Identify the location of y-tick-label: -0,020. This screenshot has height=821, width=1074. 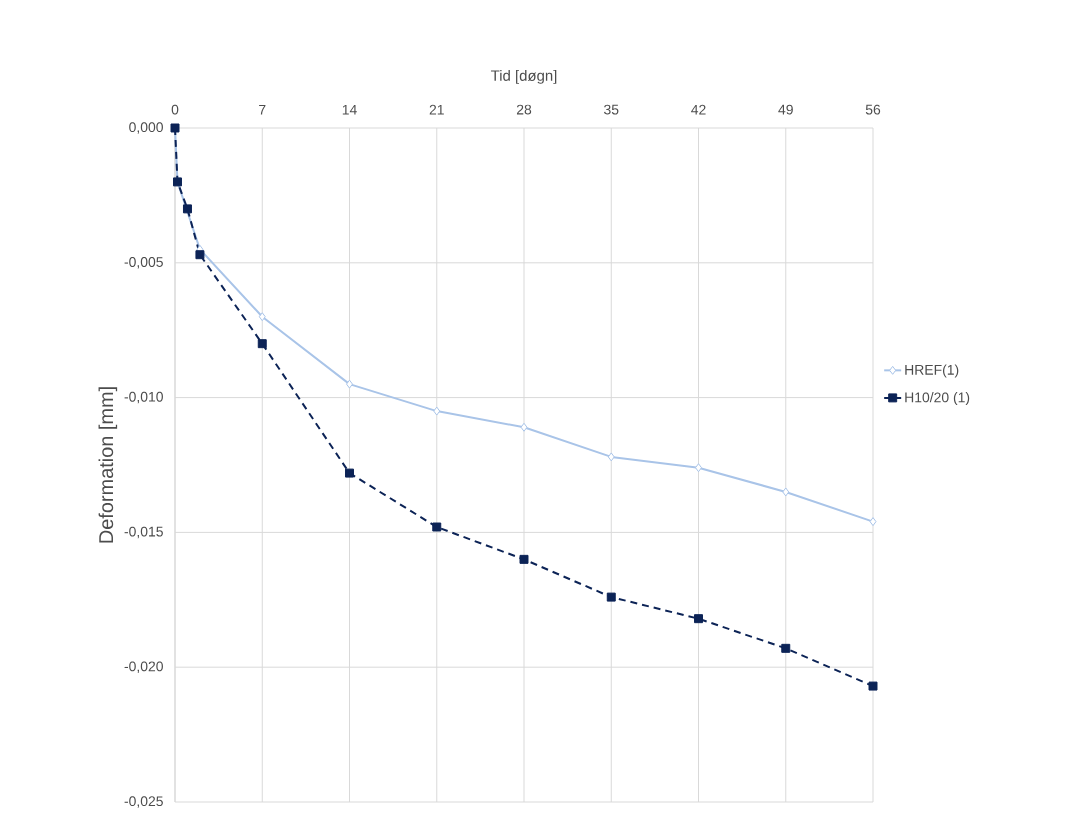
(143, 667).